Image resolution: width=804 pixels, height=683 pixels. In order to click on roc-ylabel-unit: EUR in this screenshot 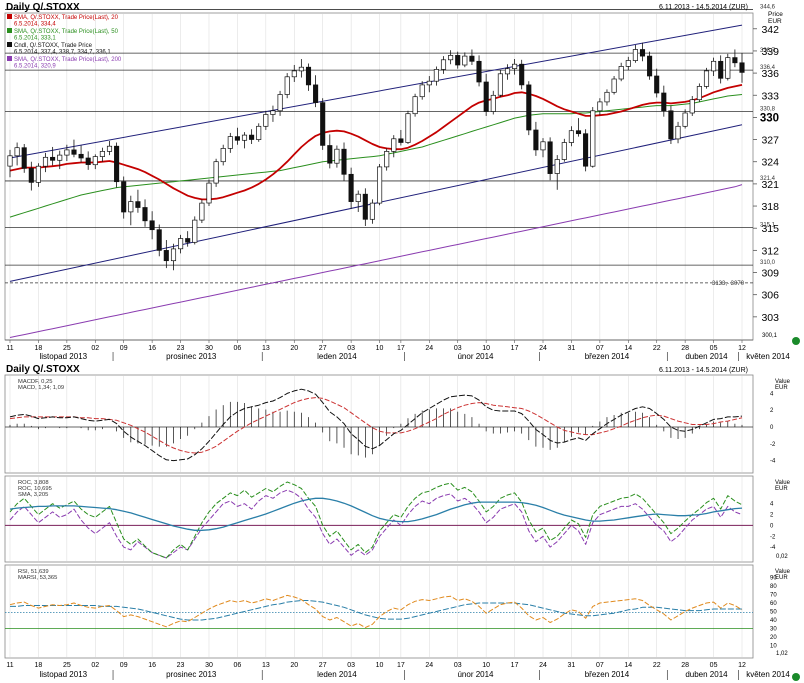, I will do `click(781, 489)`.